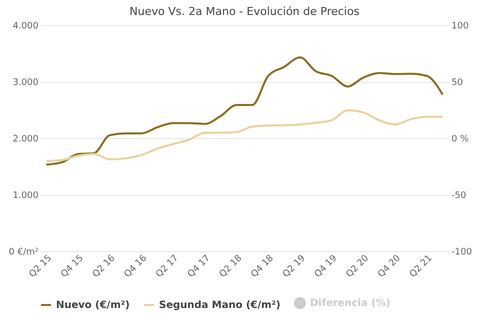  Describe the element at coordinates (244, 135) in the screenshot. I see `line-series` at that location.